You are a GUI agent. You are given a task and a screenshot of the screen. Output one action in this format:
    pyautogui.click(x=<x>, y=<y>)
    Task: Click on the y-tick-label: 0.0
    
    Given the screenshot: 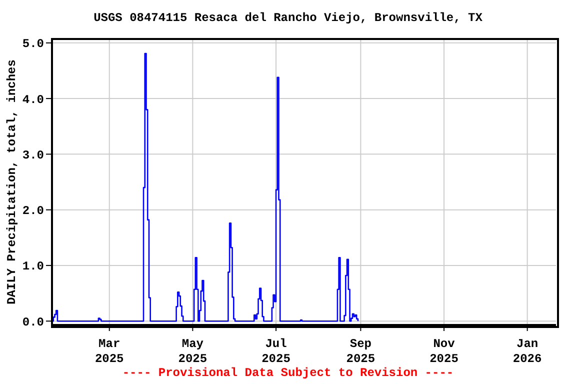 What is the action you would take?
    pyautogui.click(x=33, y=322)
    